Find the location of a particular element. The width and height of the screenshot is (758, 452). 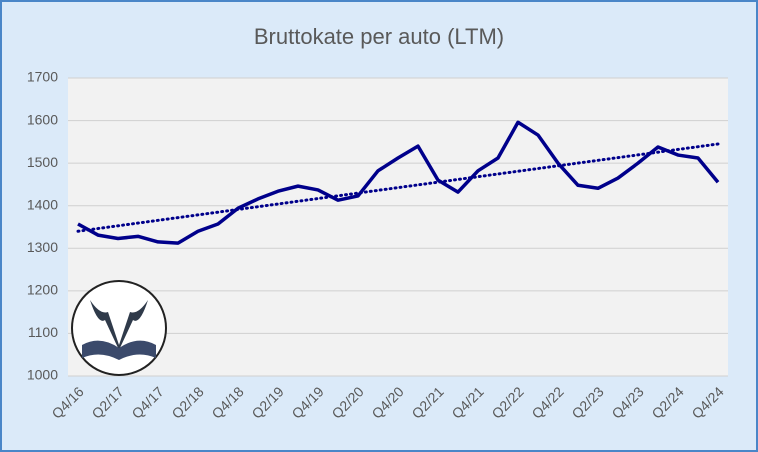

y-tick-label: 1200 is located at coordinates (42, 290).